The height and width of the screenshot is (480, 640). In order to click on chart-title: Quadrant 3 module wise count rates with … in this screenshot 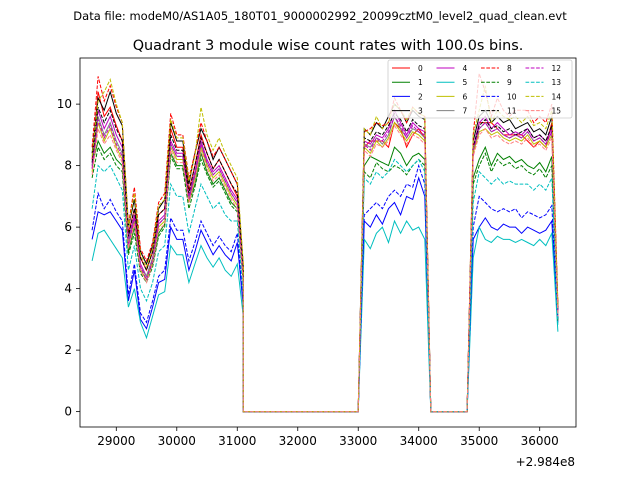, I will do `click(328, 46)`.